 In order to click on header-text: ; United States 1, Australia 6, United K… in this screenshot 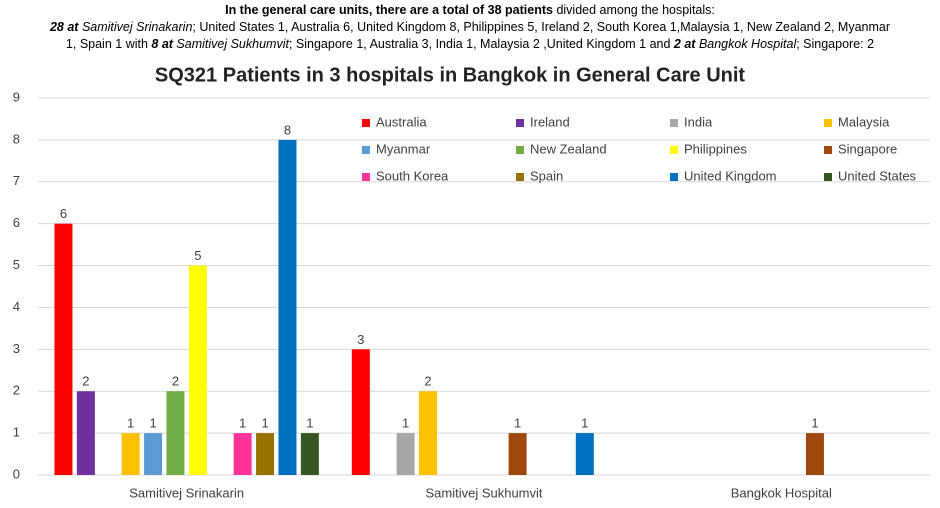, I will do `click(541, 27)`.